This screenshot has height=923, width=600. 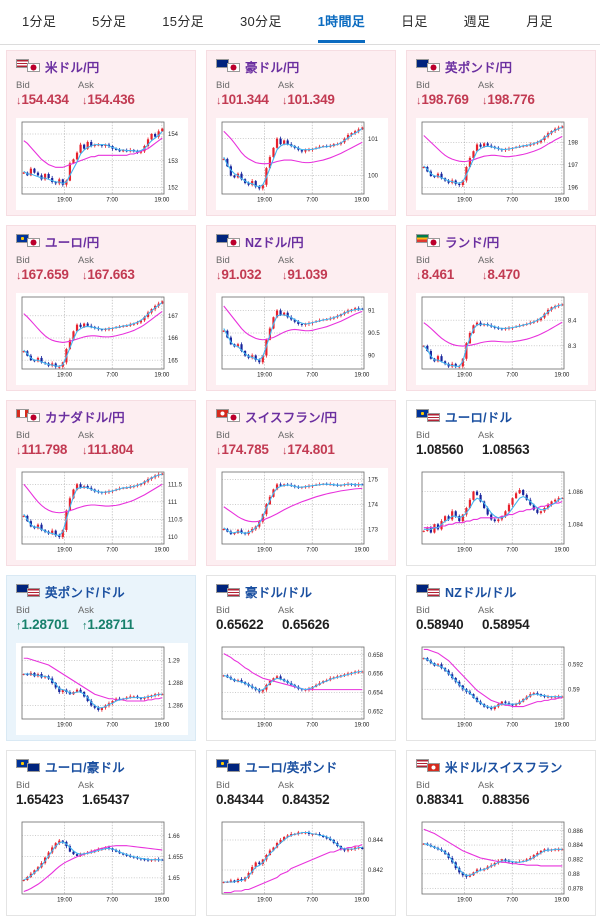 What do you see at coordinates (502, 164) in the screenshot?
I see `price-chart: 198 197 196 19:00 7:00 19:00` at bounding box center [502, 164].